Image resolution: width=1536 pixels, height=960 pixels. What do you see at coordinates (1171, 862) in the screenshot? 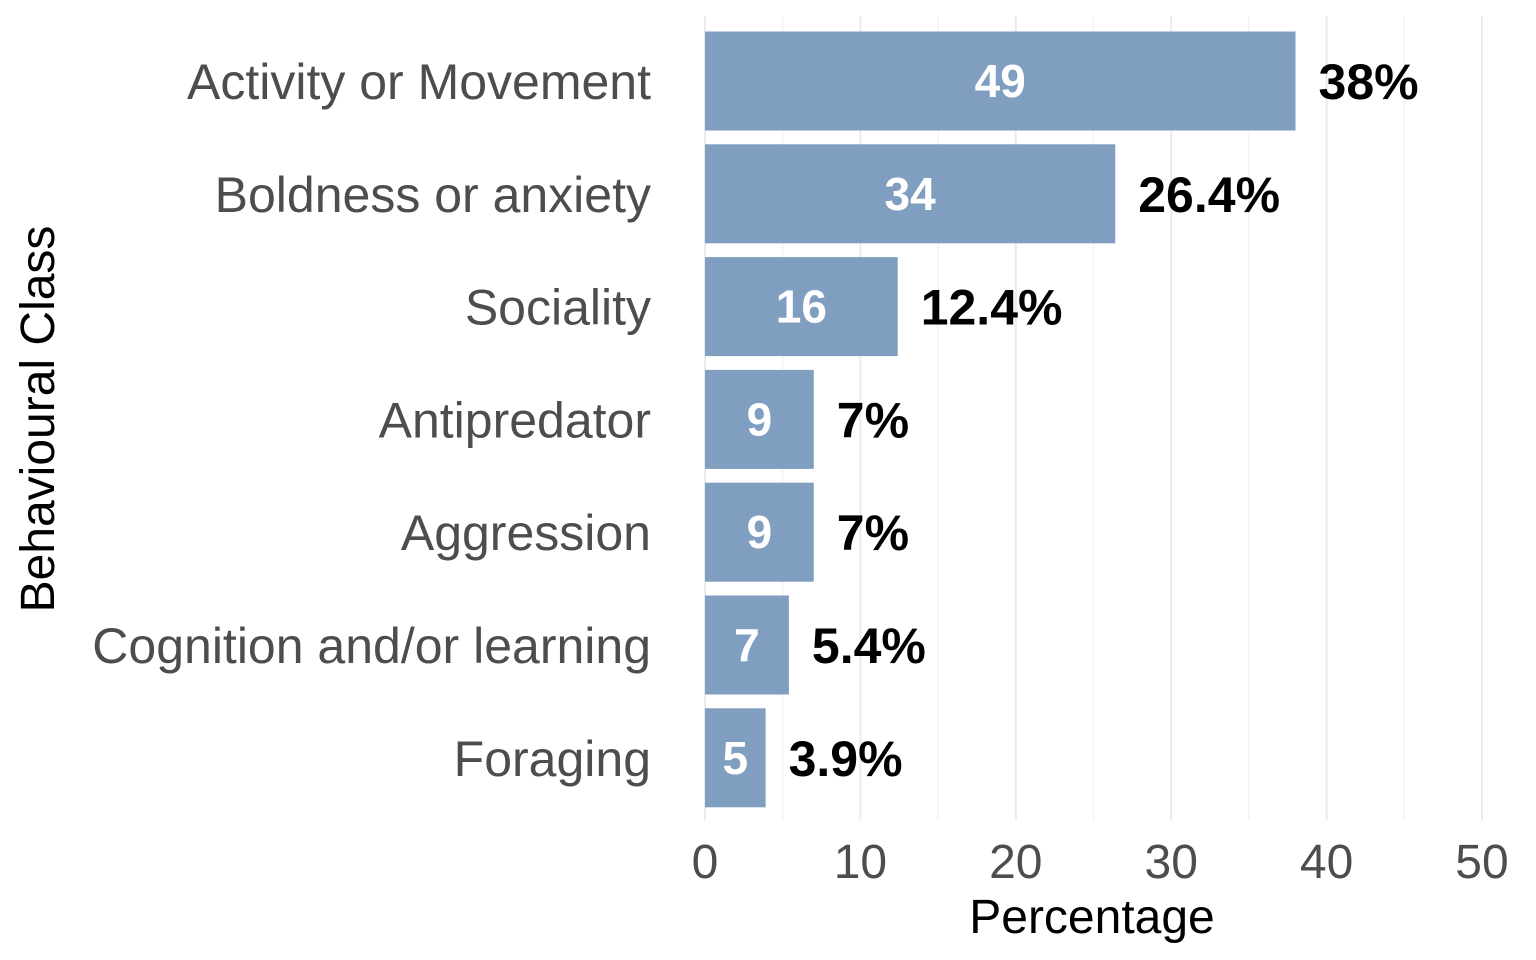
I see `x-tick-label: 30` at bounding box center [1171, 862].